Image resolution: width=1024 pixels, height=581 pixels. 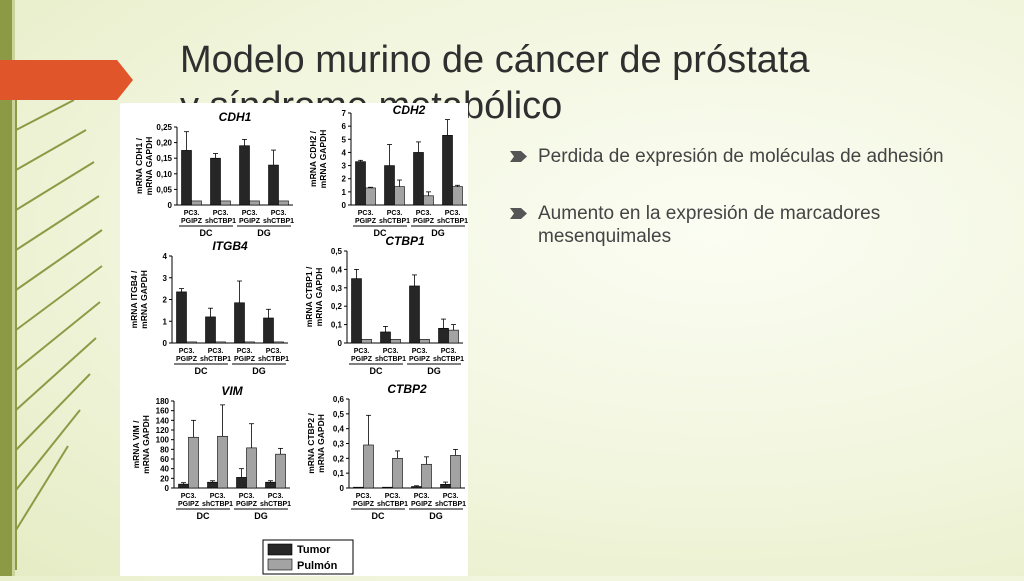 What do you see at coordinates (13, 288) in the screenshot?
I see `decor-stripe-light` at bounding box center [13, 288].